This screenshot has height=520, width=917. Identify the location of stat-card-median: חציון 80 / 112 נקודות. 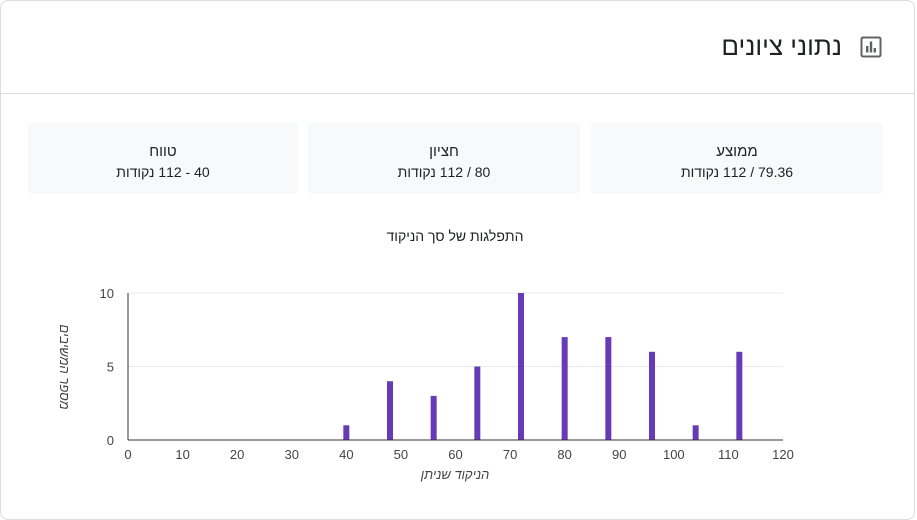
(444, 158).